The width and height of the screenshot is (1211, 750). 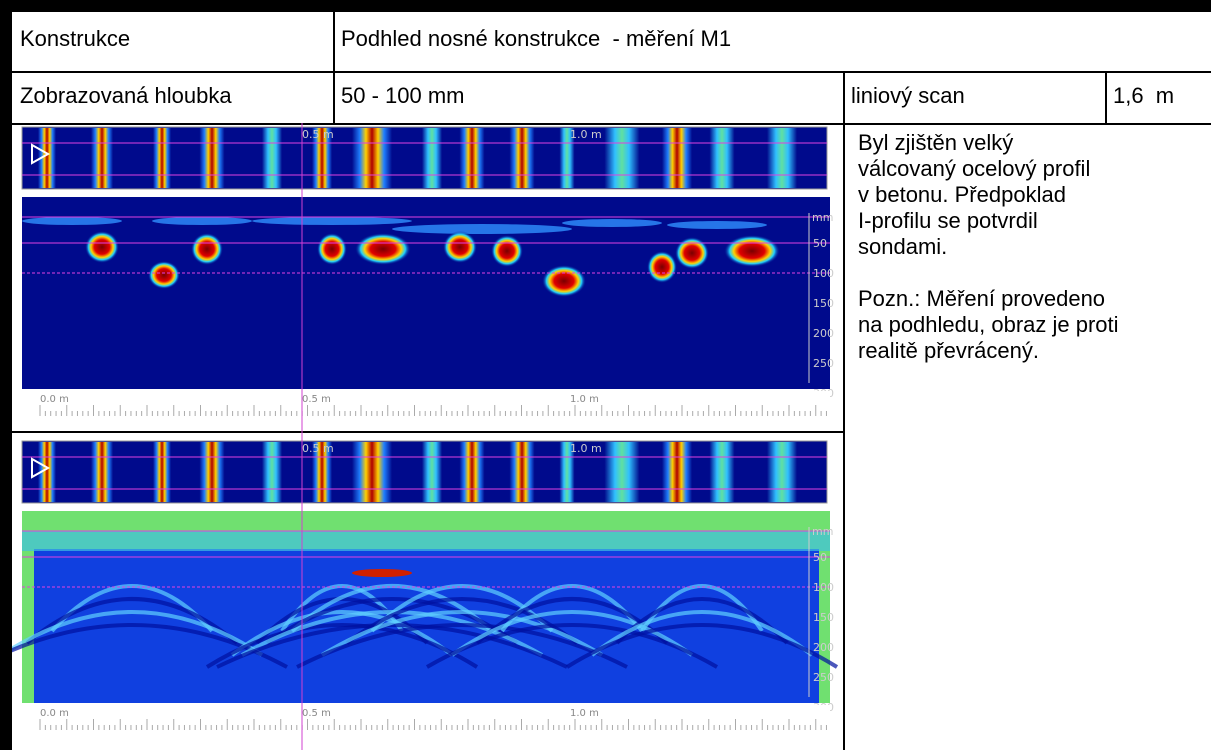 I want to click on note-line: válcovaný ocelový profil, so click(x=974, y=168).